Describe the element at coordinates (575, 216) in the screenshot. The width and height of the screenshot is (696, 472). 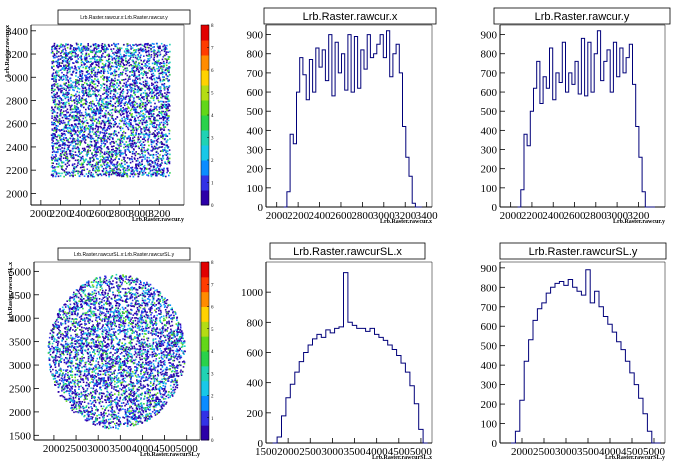
I see `x-tick-label: 2600` at that location.